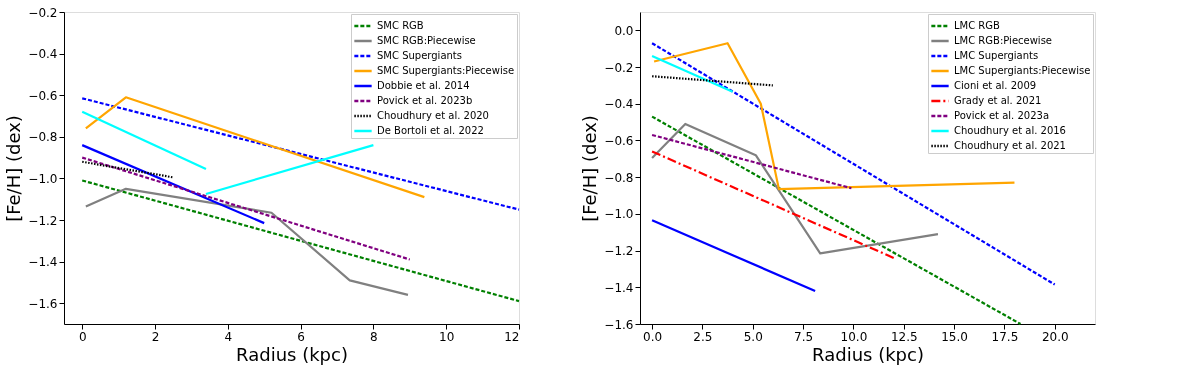 The height and width of the screenshot is (375, 1200). What do you see at coordinates (624, 30) in the screenshot?
I see `y-tick-label: 0.0` at bounding box center [624, 30].